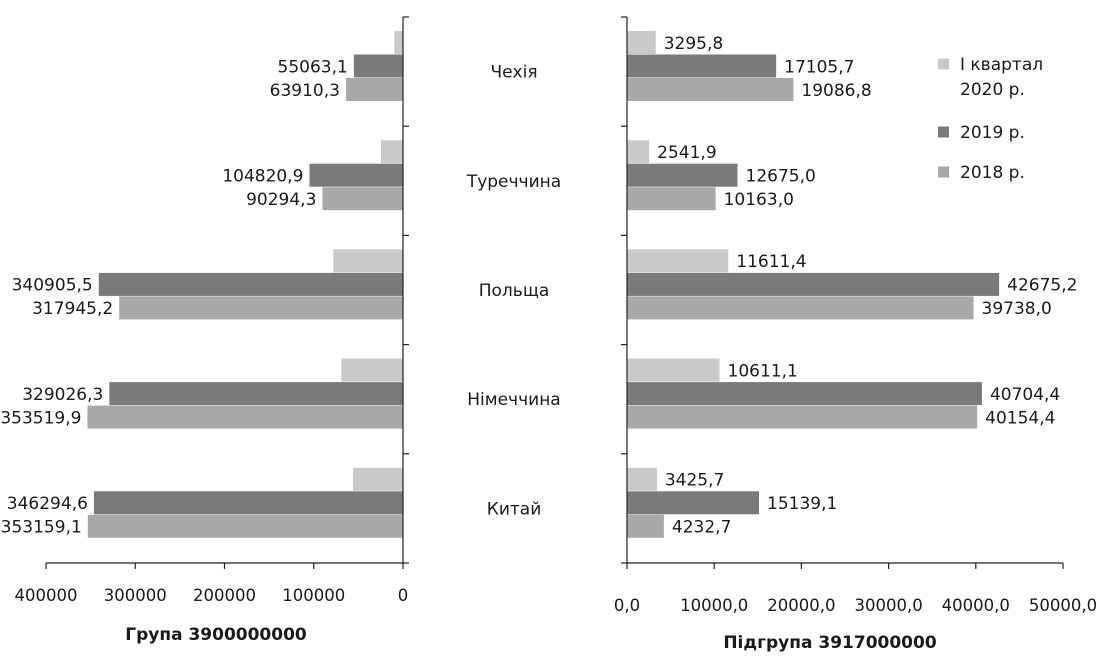 The image size is (1104, 657). Describe the element at coordinates (514, 509) in the screenshot. I see `category-label-4: Китай` at that location.